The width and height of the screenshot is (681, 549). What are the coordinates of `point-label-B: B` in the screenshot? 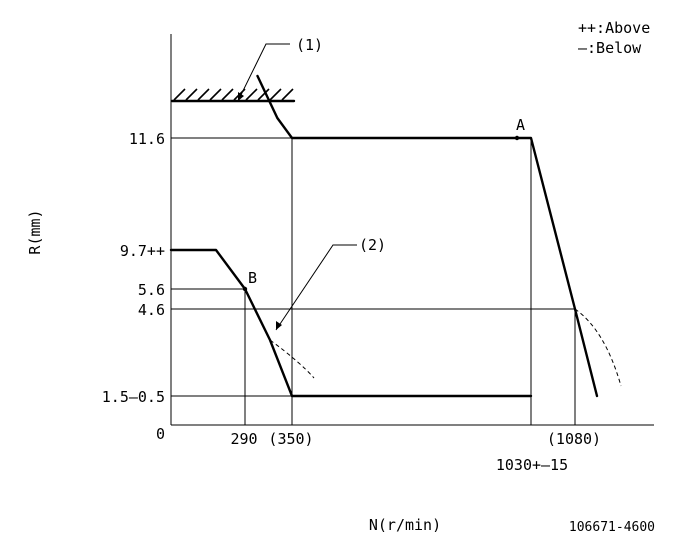 It's located at (252, 278).